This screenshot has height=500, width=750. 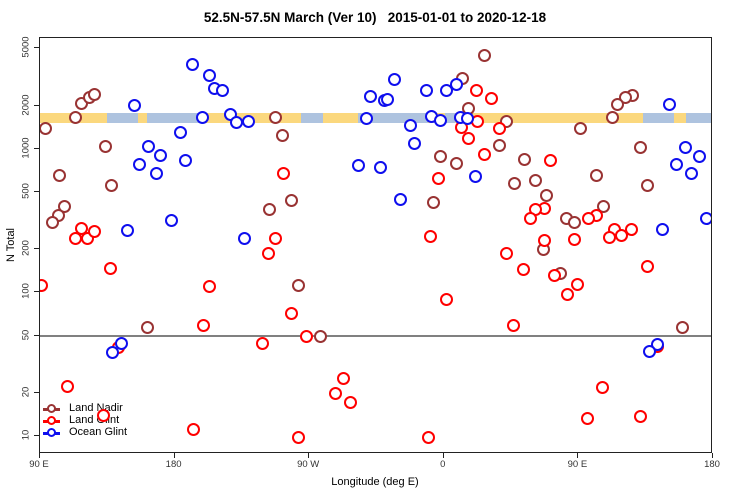 I want to click on y-tick-label: 50, so click(x=26, y=334).